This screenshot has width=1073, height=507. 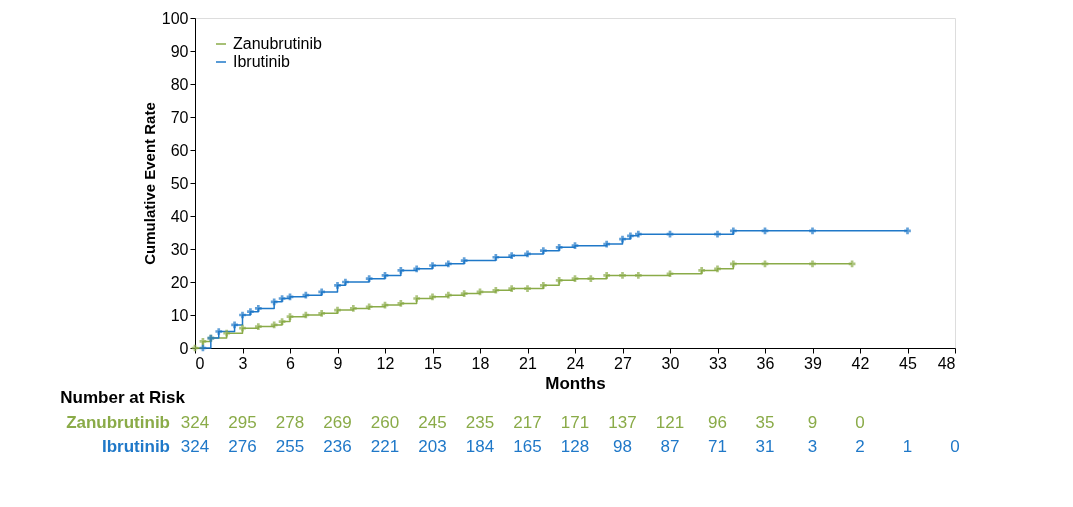 I want to click on y-tick-label: 70, so click(x=179, y=117).